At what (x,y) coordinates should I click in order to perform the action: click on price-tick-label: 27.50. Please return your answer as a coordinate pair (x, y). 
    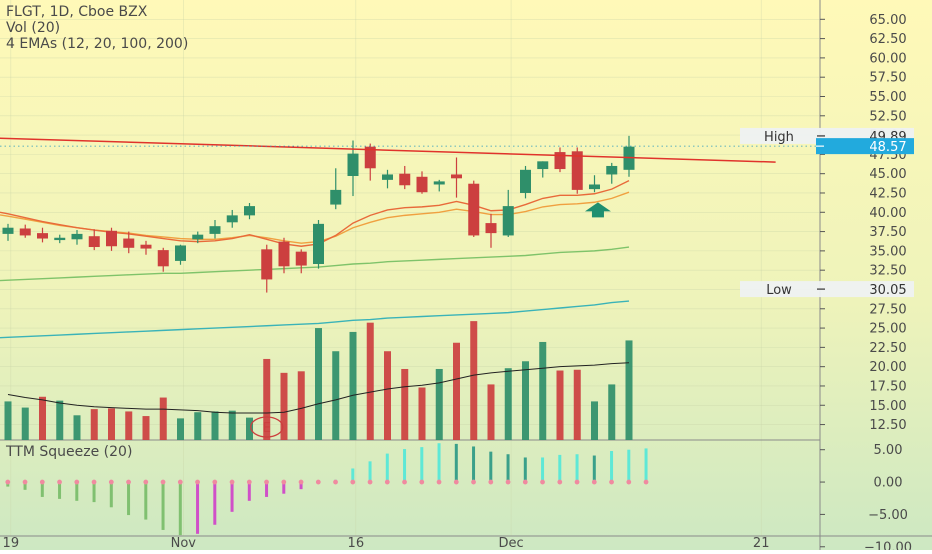
    Looking at the image, I should click on (887, 309).